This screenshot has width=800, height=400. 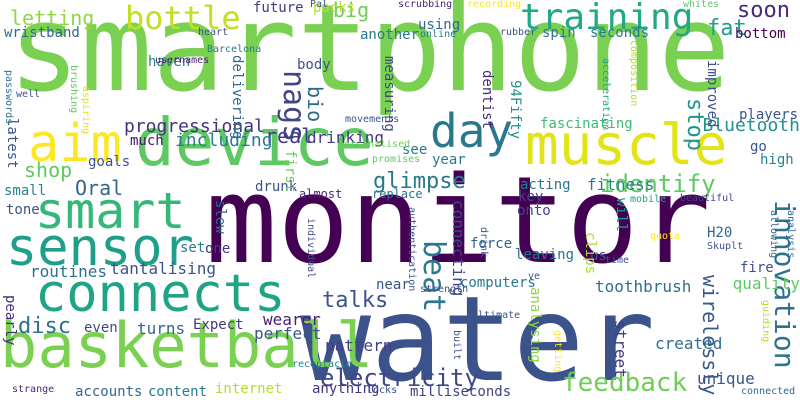 What do you see at coordinates (620, 349) in the screenshot?
I see `word-street: street` at bounding box center [620, 349].